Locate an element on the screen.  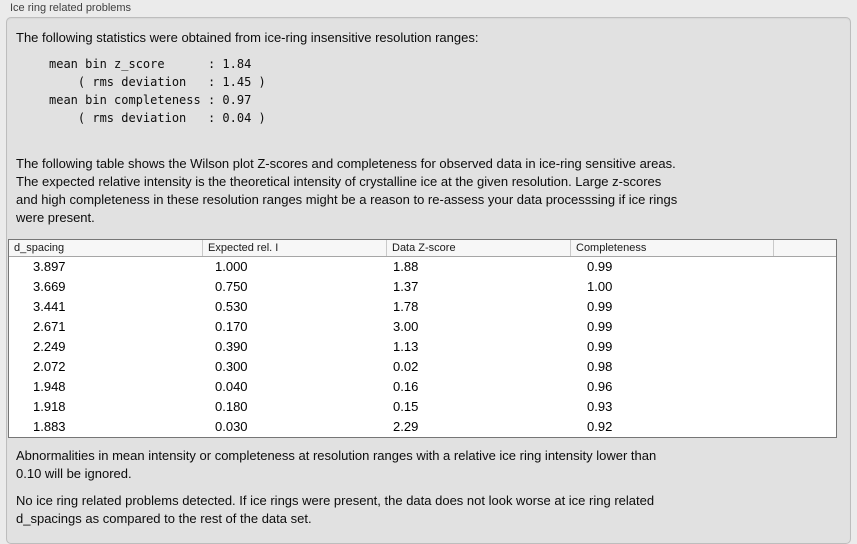
table-cell: 0.98 is located at coordinates (600, 366).